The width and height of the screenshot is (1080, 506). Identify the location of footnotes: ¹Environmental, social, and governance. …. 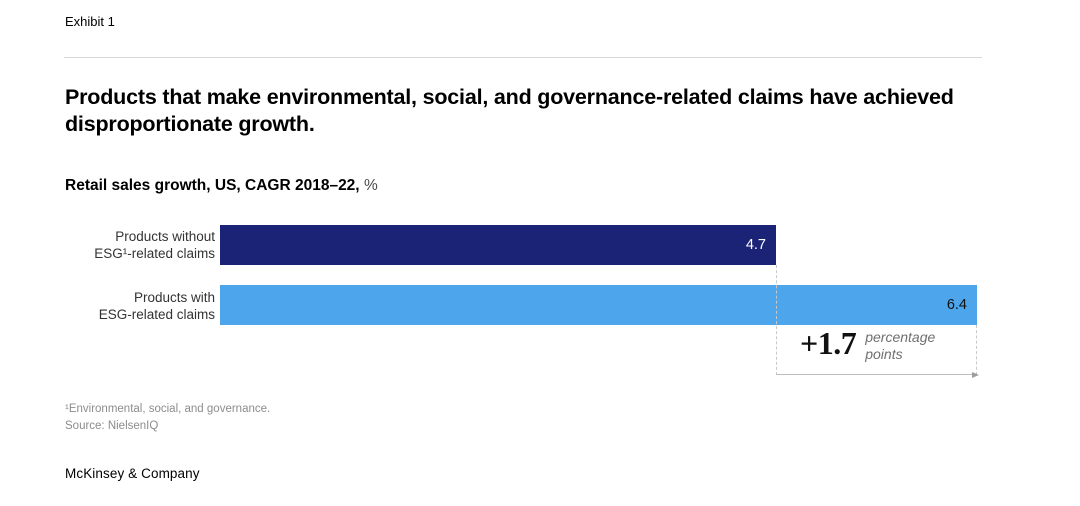
(167, 417).